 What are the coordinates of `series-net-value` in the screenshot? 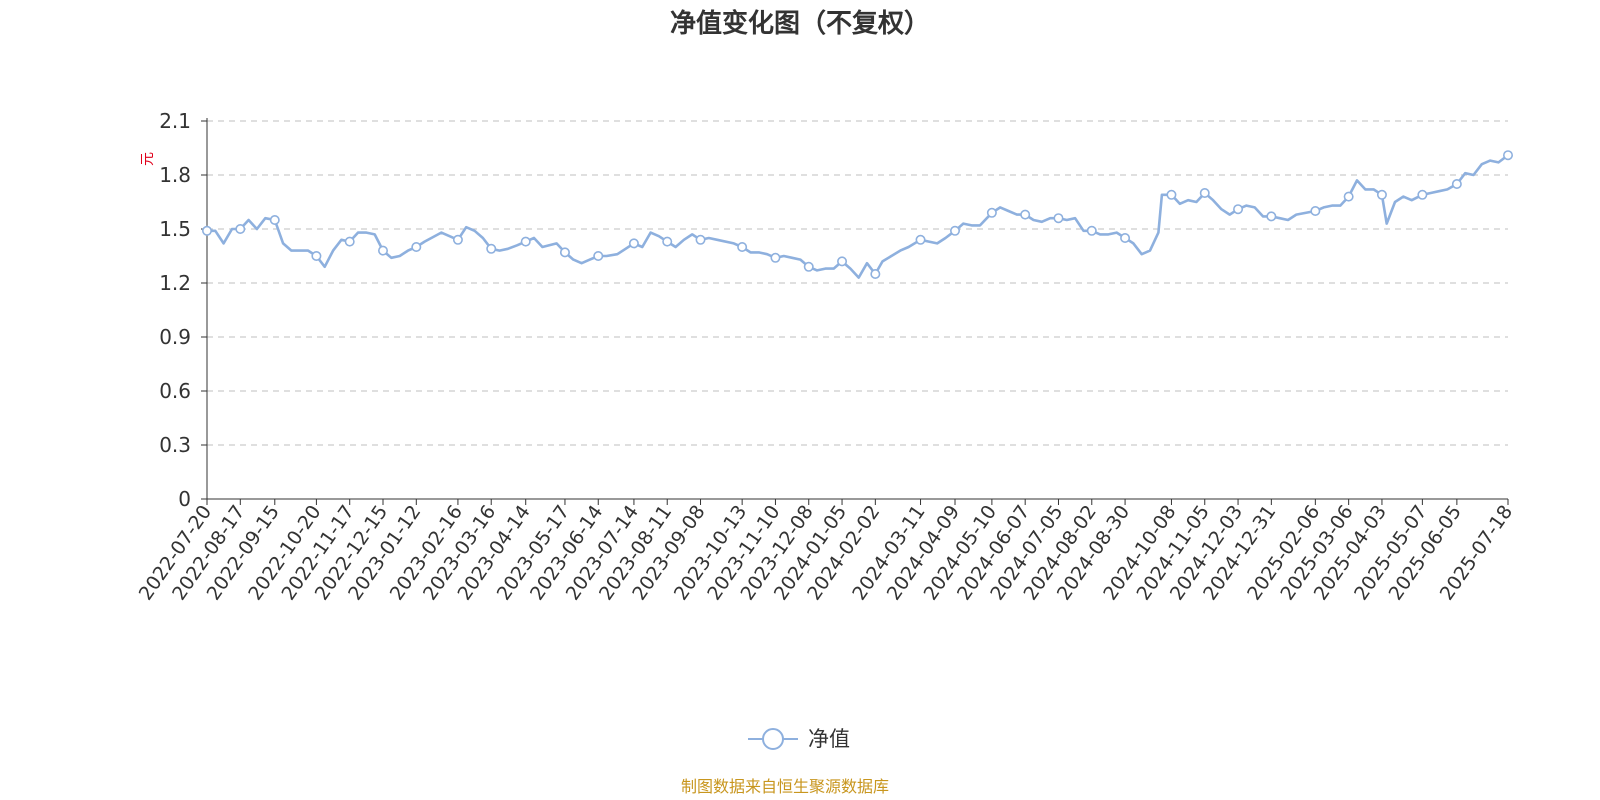 It's located at (858, 214).